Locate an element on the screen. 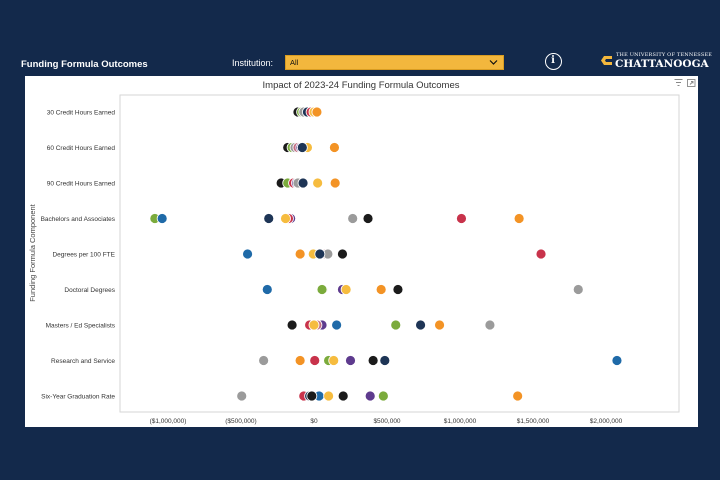  x-tick-label: ($500,000) is located at coordinates (240, 421).